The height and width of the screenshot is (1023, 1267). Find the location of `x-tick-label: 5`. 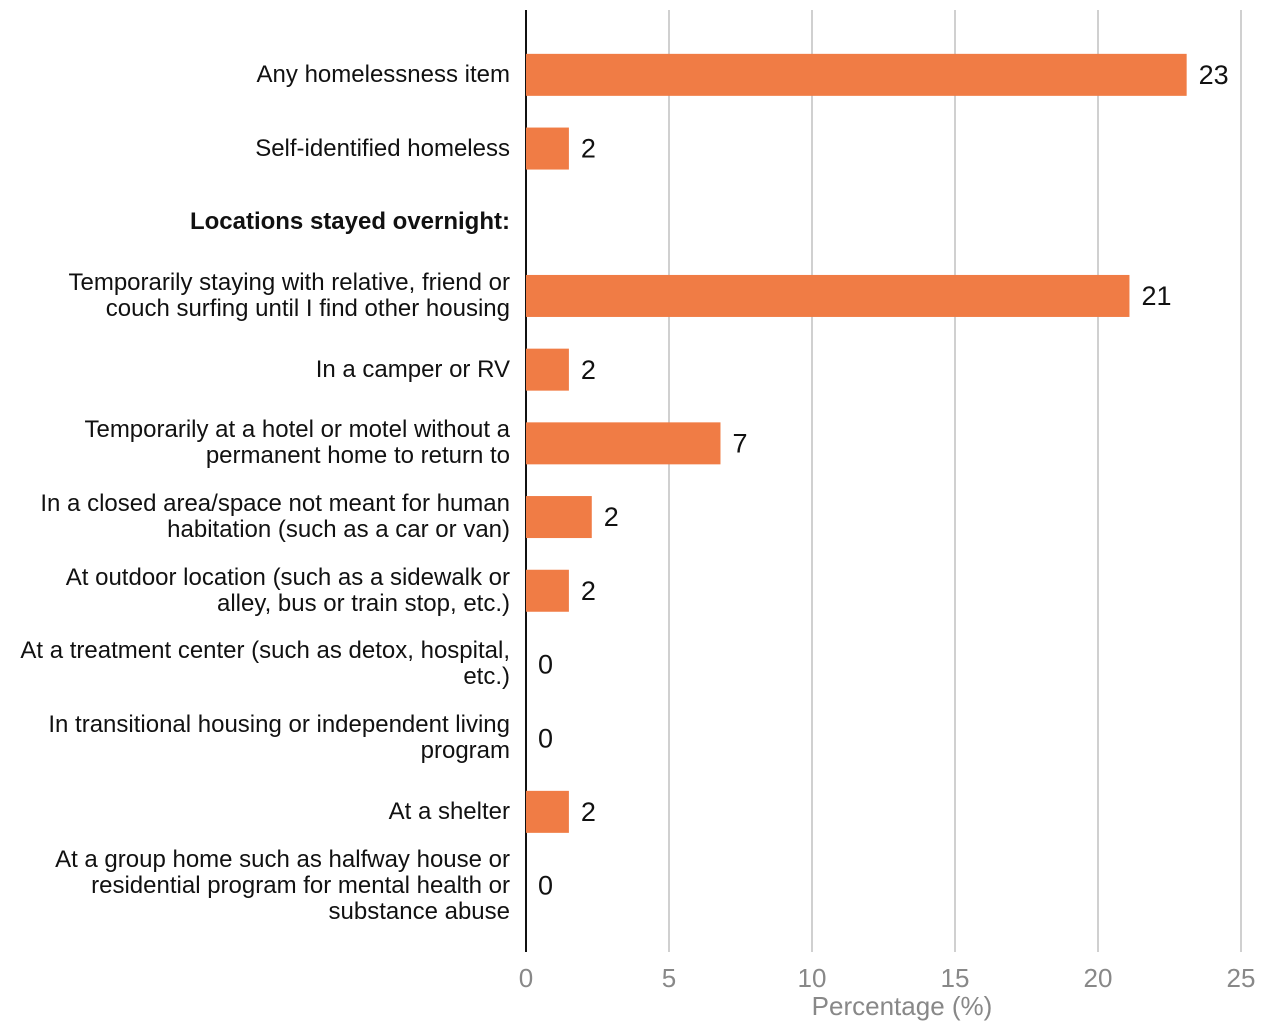

x-tick-label: 5 is located at coordinates (669, 978).